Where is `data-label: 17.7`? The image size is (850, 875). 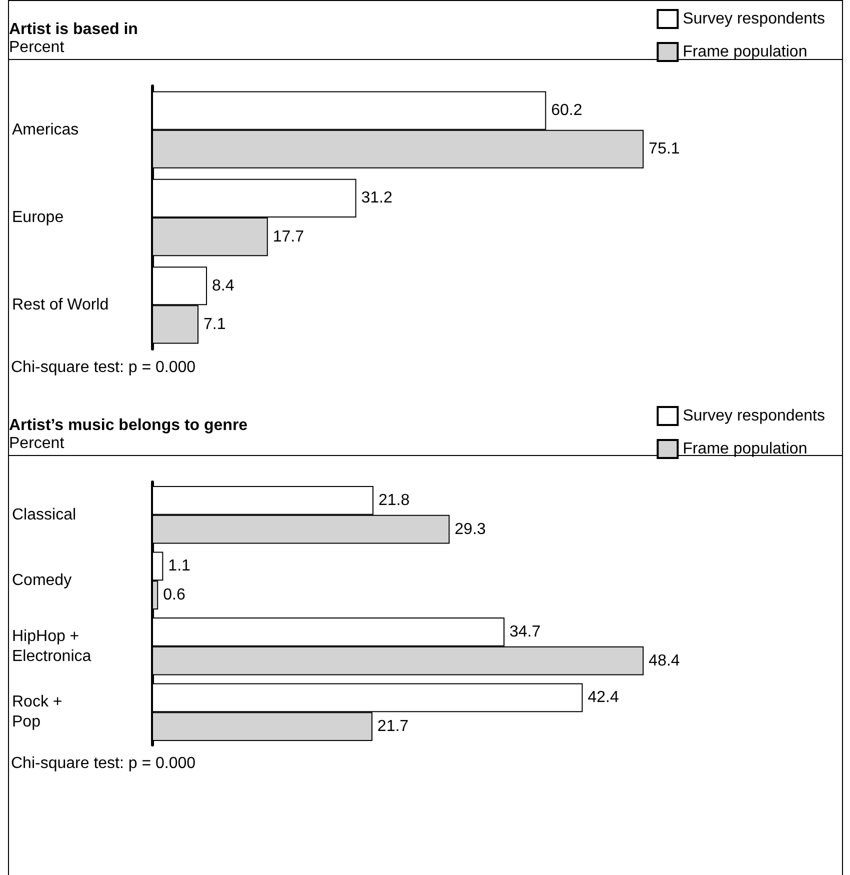 data-label: 17.7 is located at coordinates (288, 237).